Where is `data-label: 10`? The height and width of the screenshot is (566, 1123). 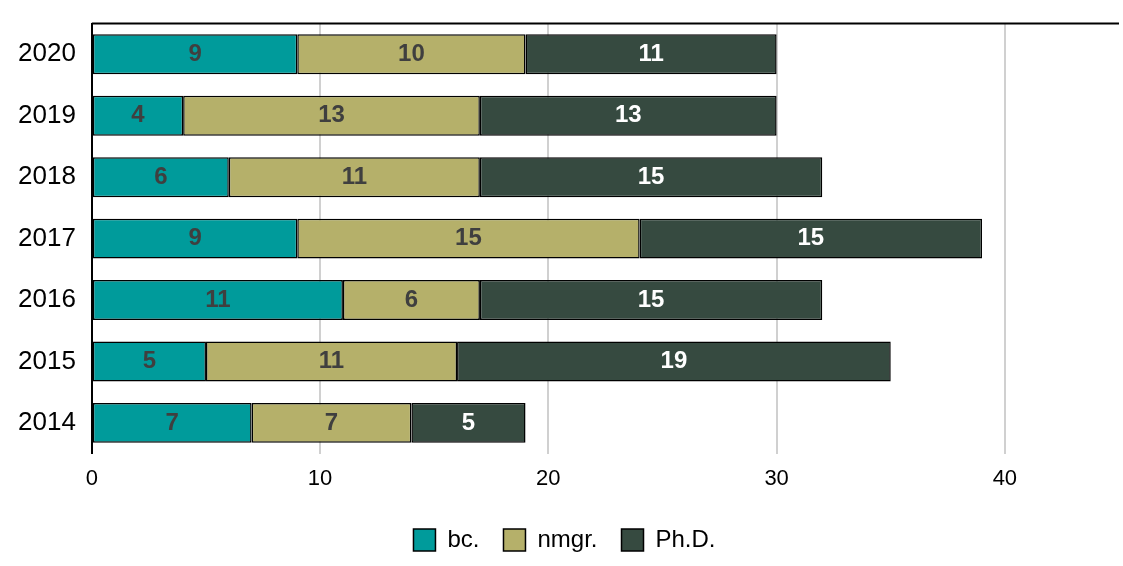
data-label: 10 is located at coordinates (411, 52).